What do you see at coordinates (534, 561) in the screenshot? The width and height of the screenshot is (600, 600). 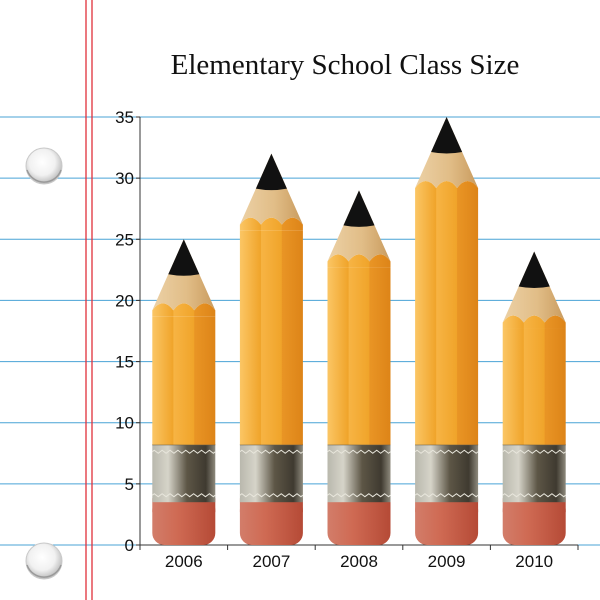 I see `x-tick-label: 2010` at bounding box center [534, 561].